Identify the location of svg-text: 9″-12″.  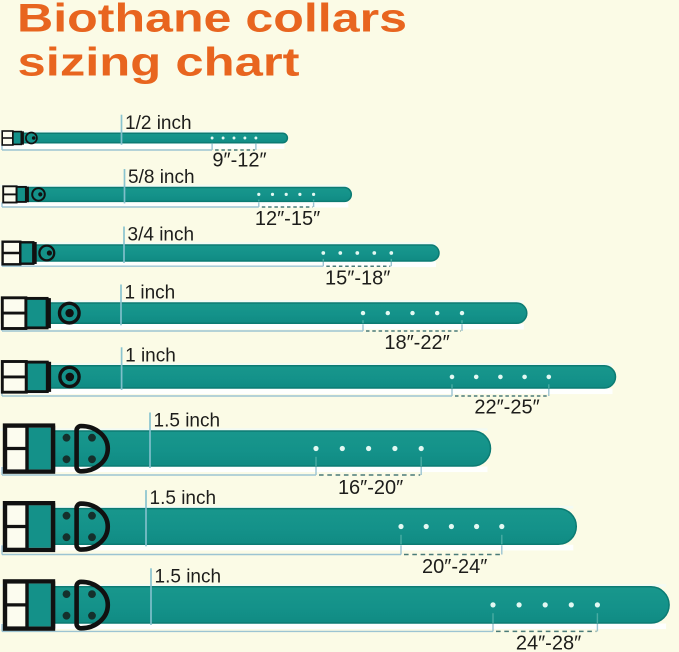
(239, 161).